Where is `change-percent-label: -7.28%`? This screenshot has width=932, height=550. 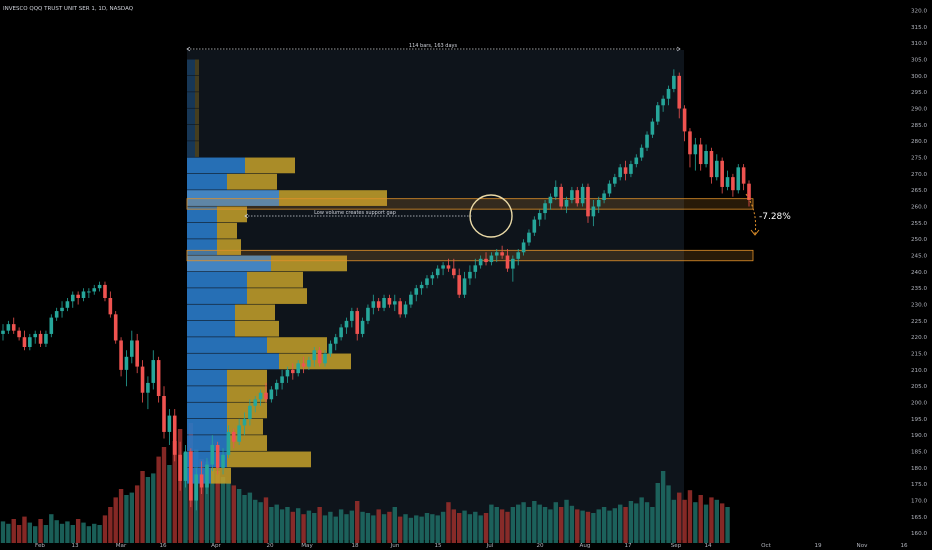
change-percent-label: -7.28% is located at coordinates (775, 217).